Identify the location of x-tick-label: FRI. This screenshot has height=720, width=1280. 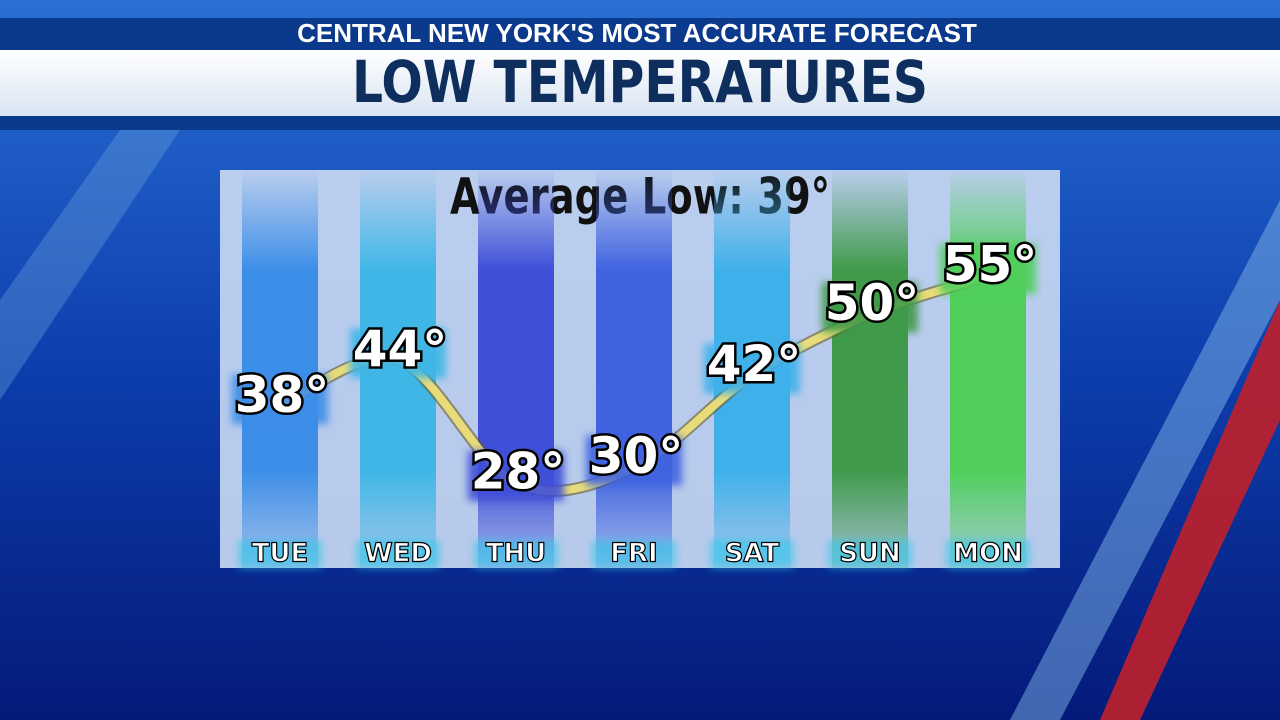
(633, 554).